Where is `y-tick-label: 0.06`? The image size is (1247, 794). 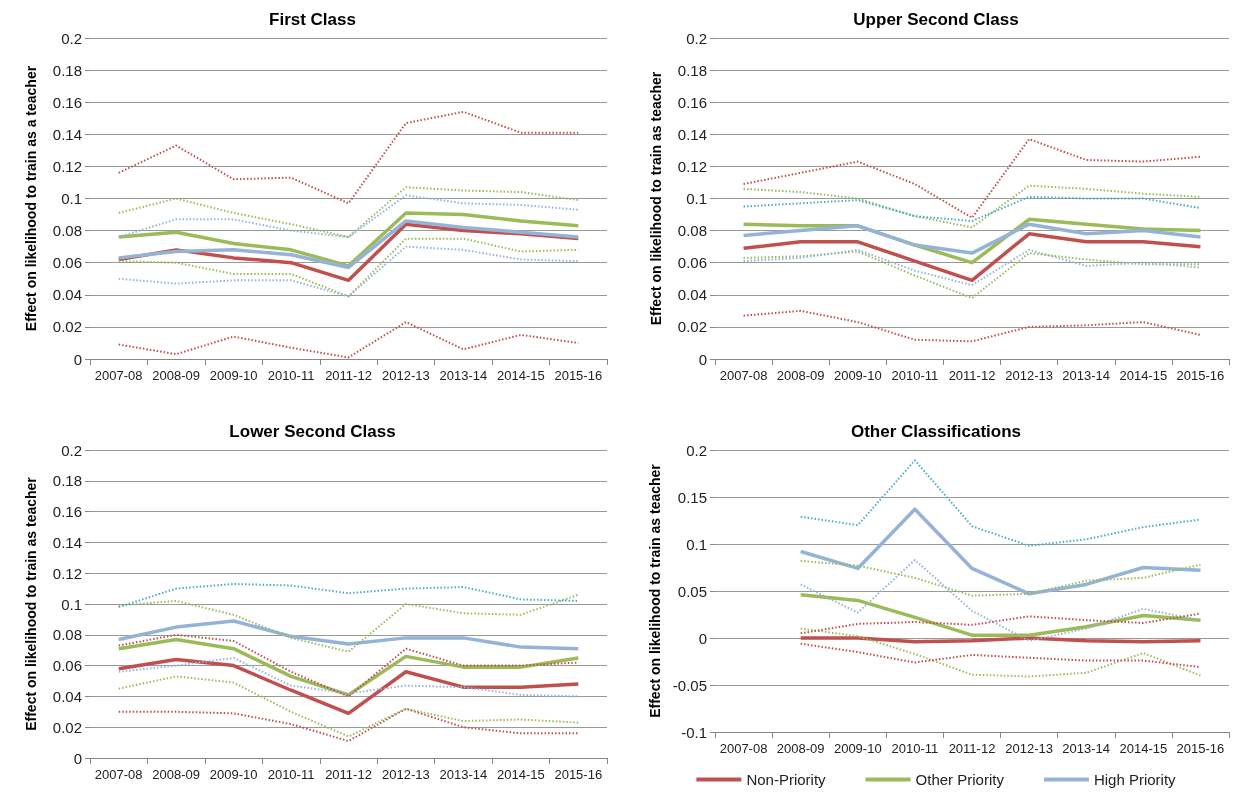
y-tick-label: 0.06 is located at coordinates (67, 263).